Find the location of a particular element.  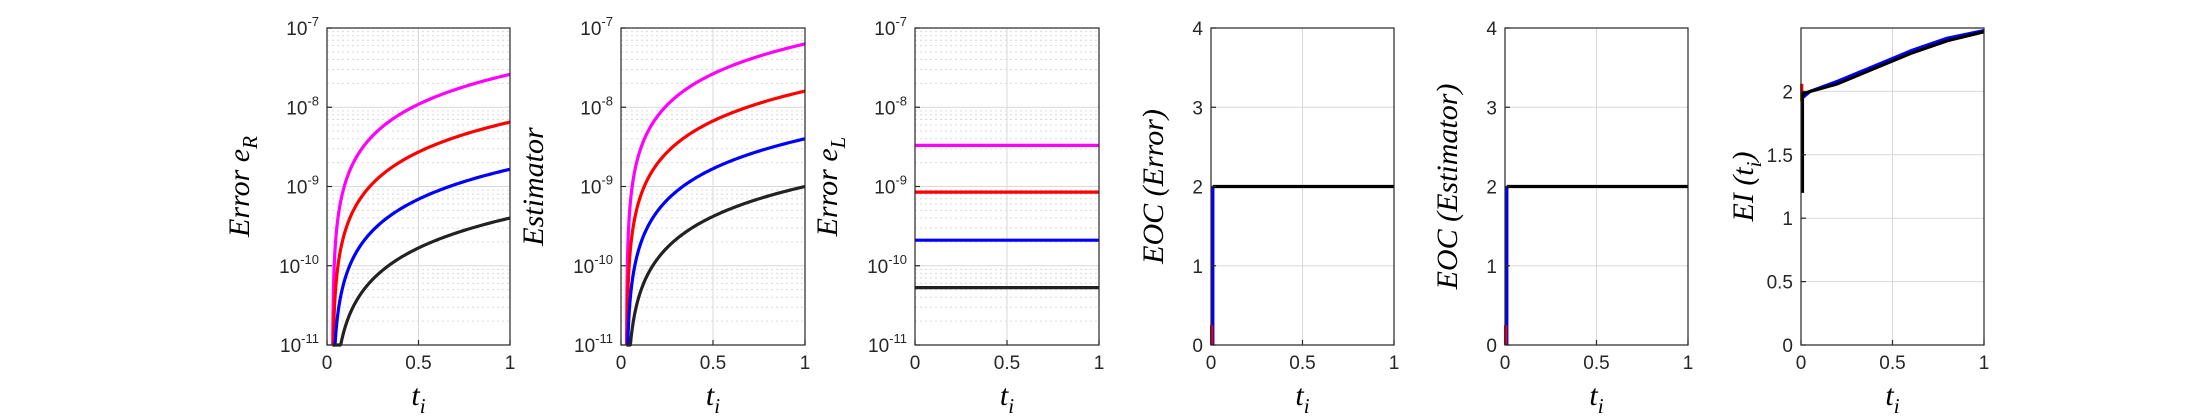

y-axis-label: Error eR is located at coordinates (242, 187).